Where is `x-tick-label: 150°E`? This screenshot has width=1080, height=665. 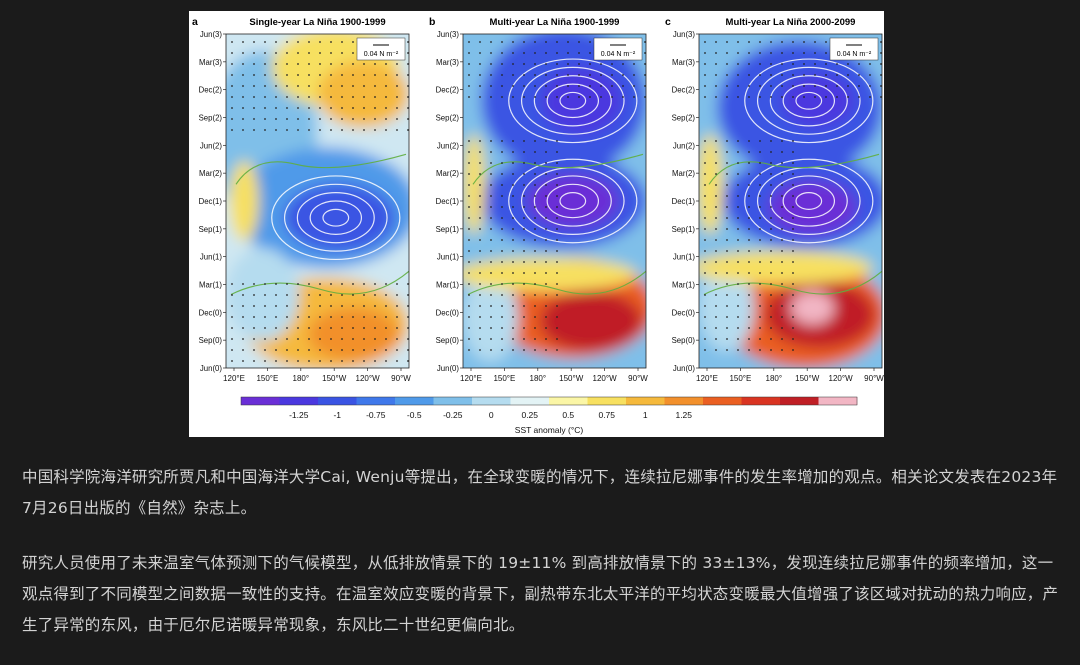
x-tick-label: 150°E is located at coordinates (504, 378).